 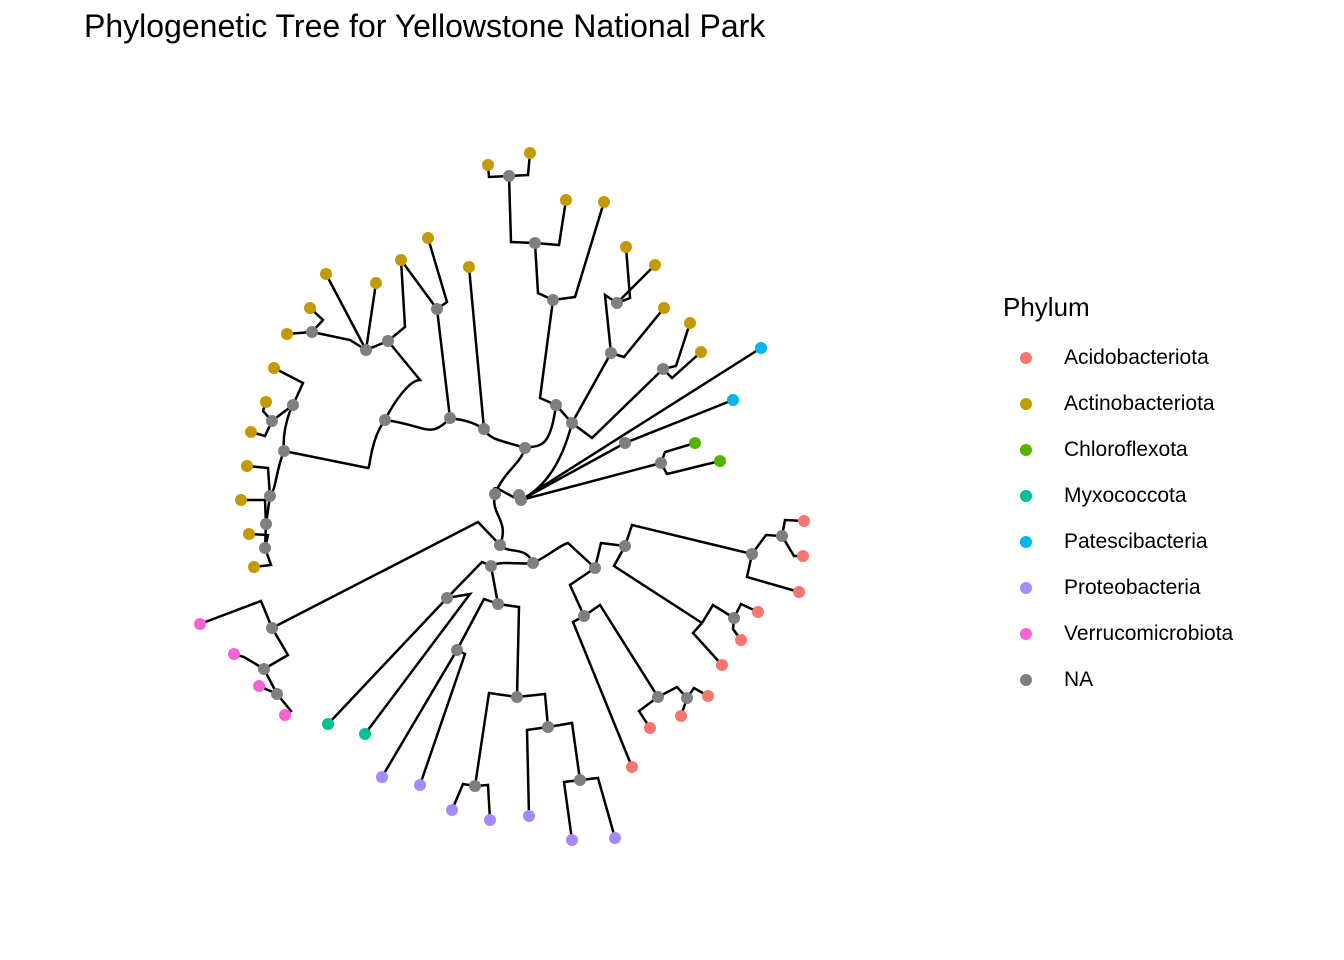 What do you see at coordinates (1126, 449) in the screenshot?
I see `legend-label: Chloroflexota` at bounding box center [1126, 449].